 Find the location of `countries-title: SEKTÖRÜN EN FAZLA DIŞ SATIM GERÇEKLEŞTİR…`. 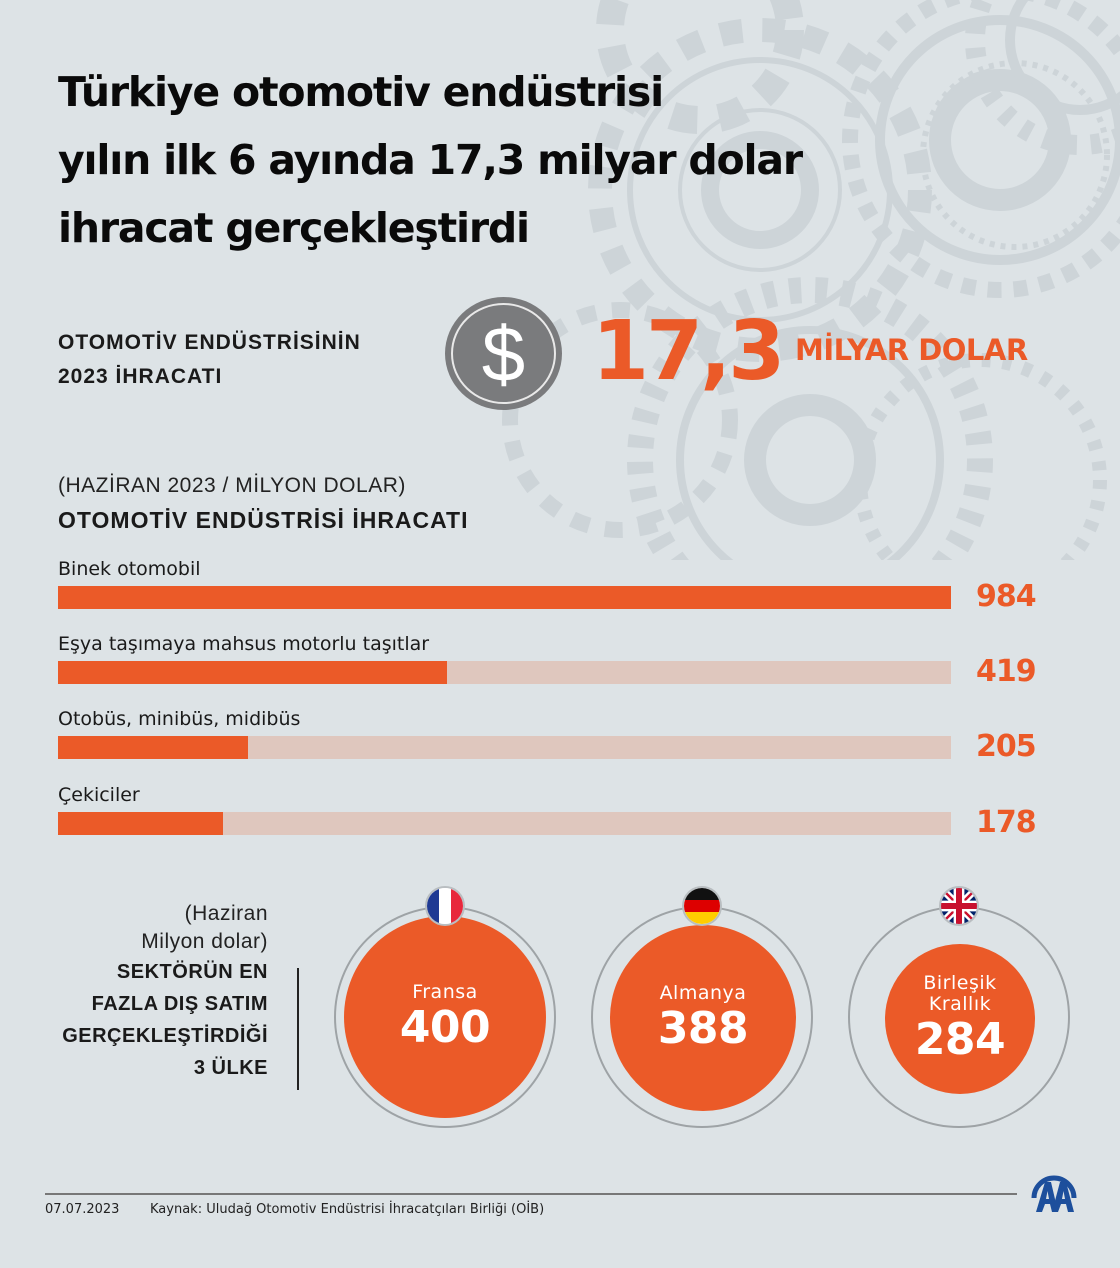

countries-title: SEKTÖRÜN EN FAZLA DIŞ SATIM GERÇEKLEŞTİR… is located at coordinates (164, 1020).